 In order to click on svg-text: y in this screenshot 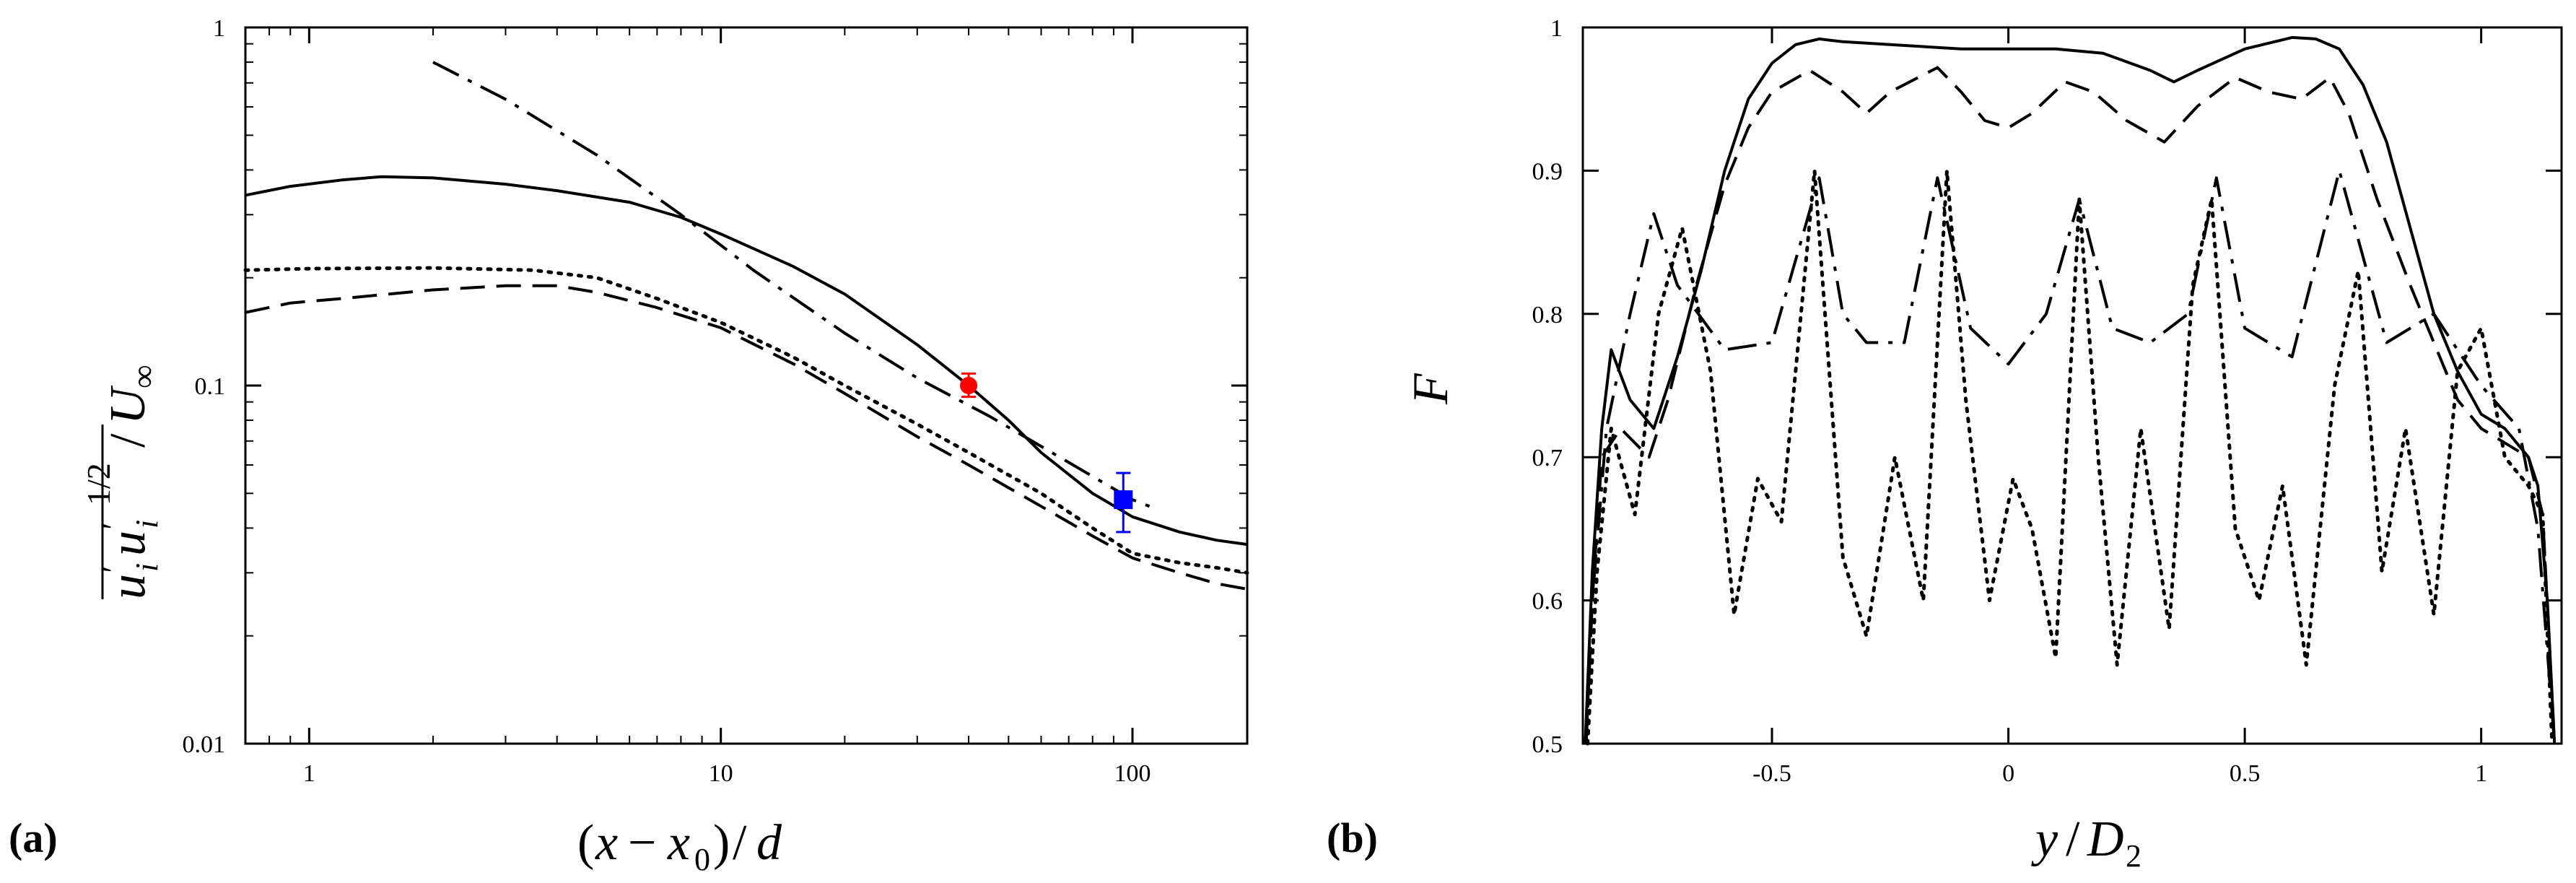, I will do `click(2044, 839)`.